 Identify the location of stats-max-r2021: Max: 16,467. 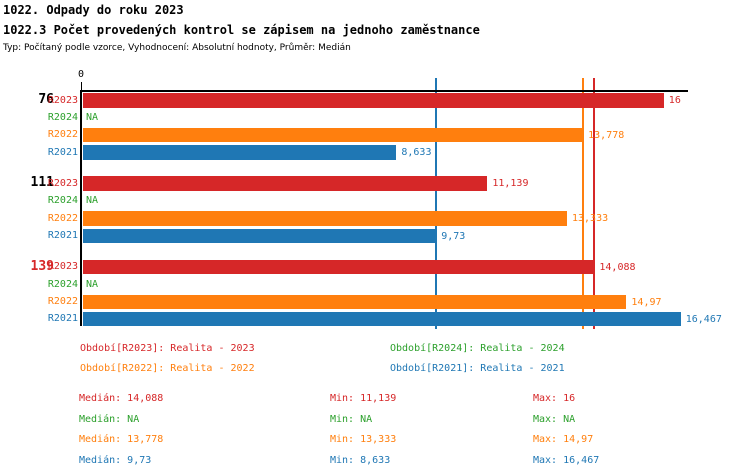
(566, 461).